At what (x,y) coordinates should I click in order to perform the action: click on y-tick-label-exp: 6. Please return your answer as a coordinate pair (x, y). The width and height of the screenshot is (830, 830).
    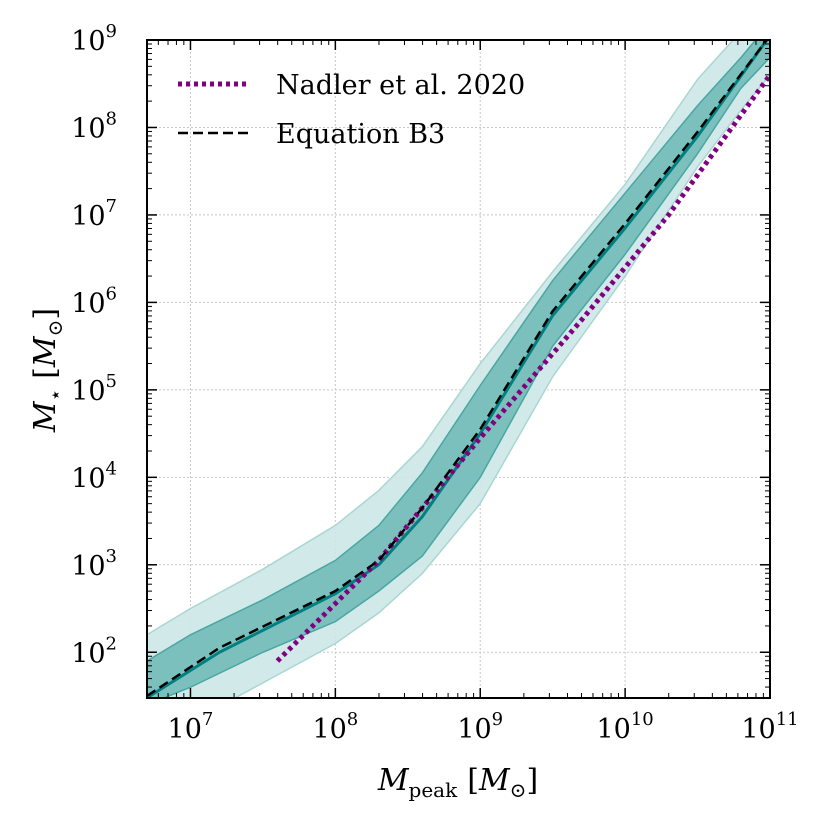
    Looking at the image, I should click on (111, 293).